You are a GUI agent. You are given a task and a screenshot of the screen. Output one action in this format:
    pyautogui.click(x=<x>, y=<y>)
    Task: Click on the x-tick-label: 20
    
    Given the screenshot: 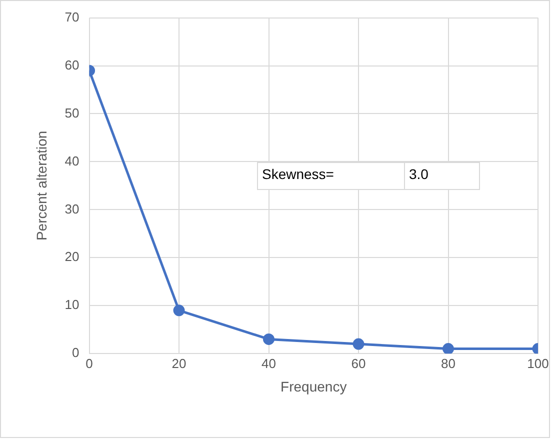 What is the action you would take?
    pyautogui.click(x=179, y=363)
    